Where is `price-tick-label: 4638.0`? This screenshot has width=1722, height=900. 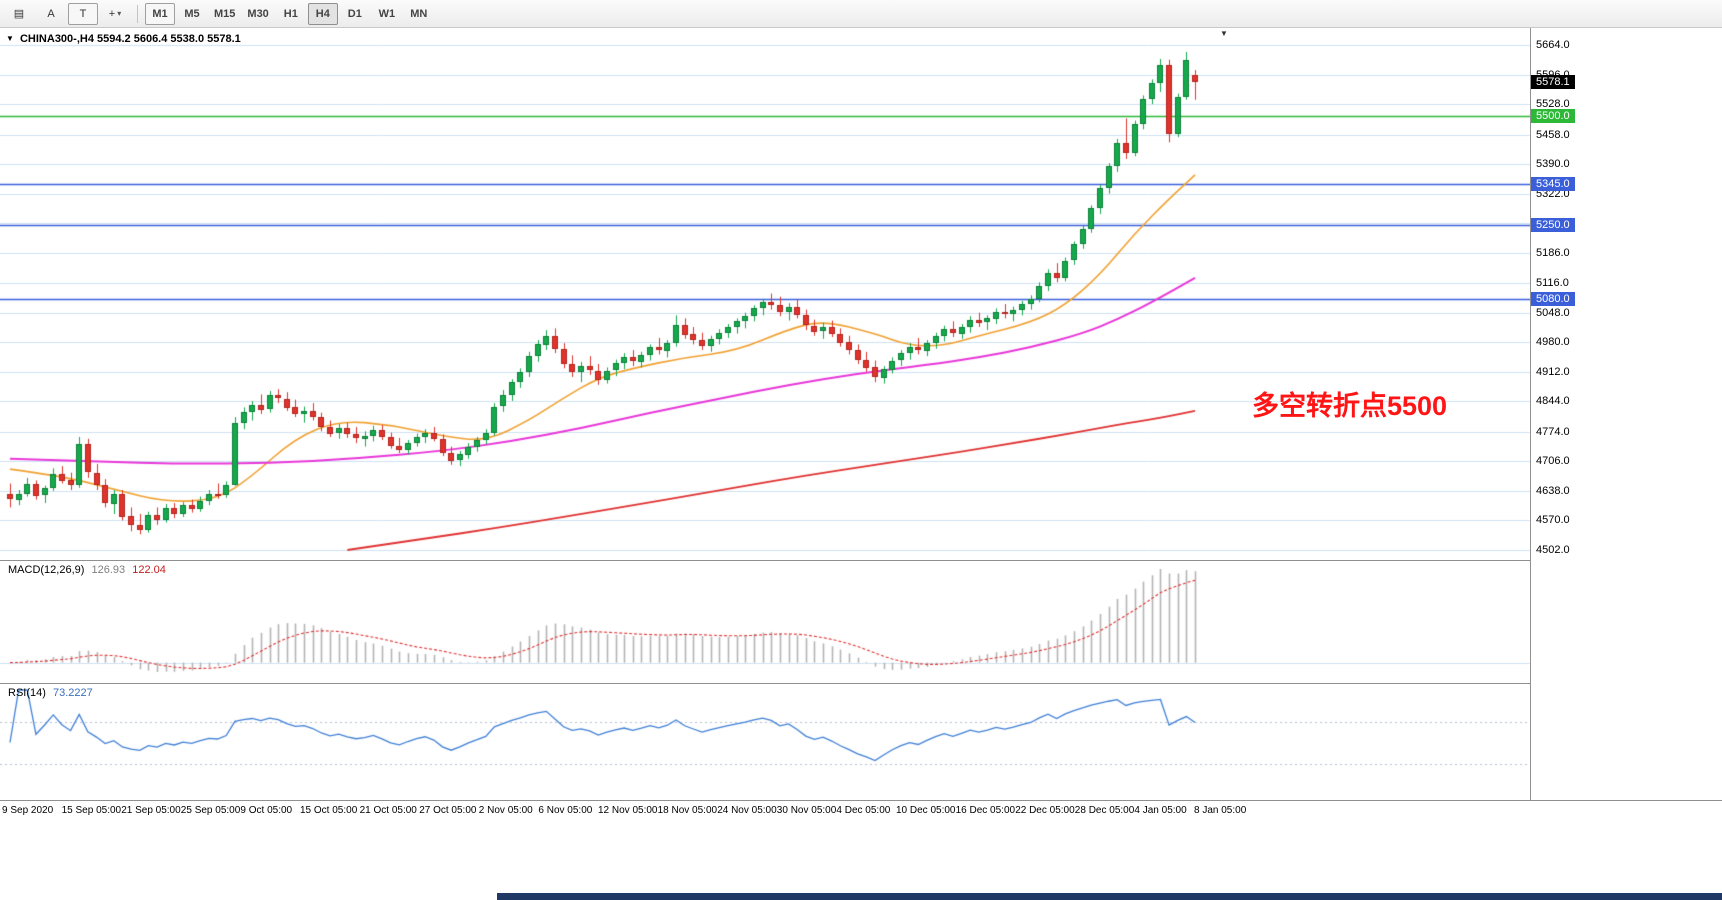 price-tick-label: 4638.0 is located at coordinates (1553, 490).